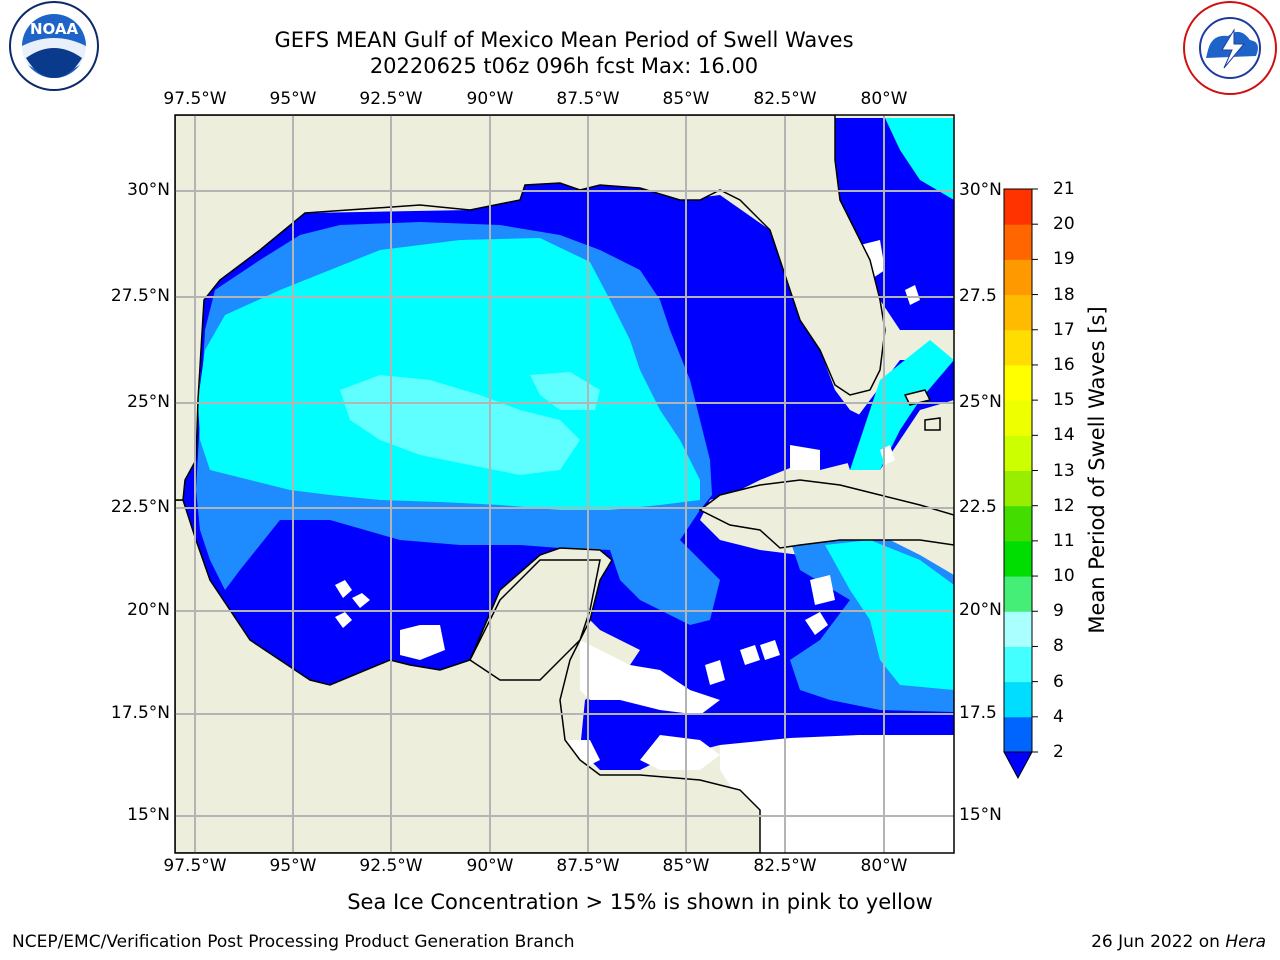 This screenshot has height=960, width=1280. I want to click on land-bahamas-a, so click(917, 397).